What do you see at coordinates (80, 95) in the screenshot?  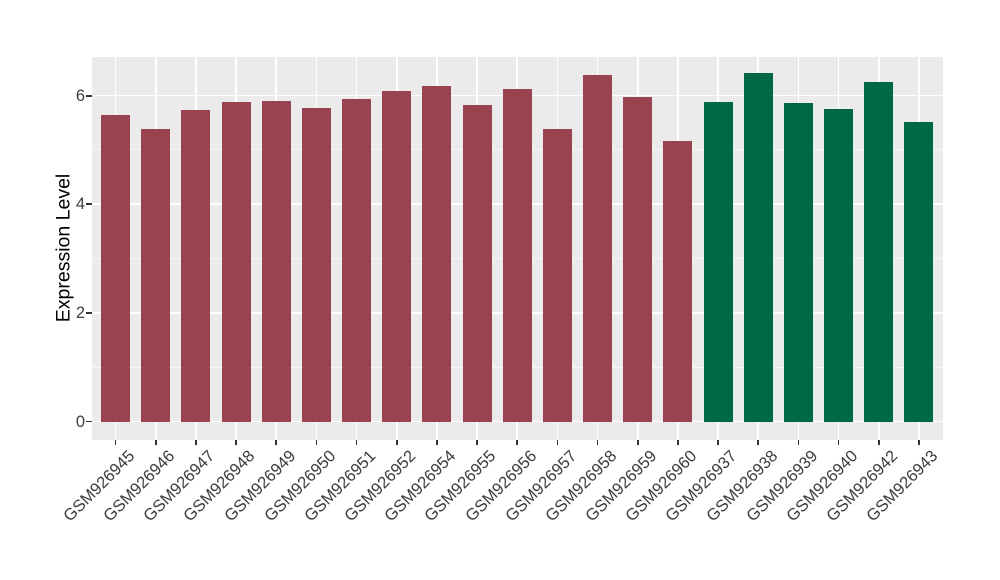 I see `y-tick-label: 6` at bounding box center [80, 95].